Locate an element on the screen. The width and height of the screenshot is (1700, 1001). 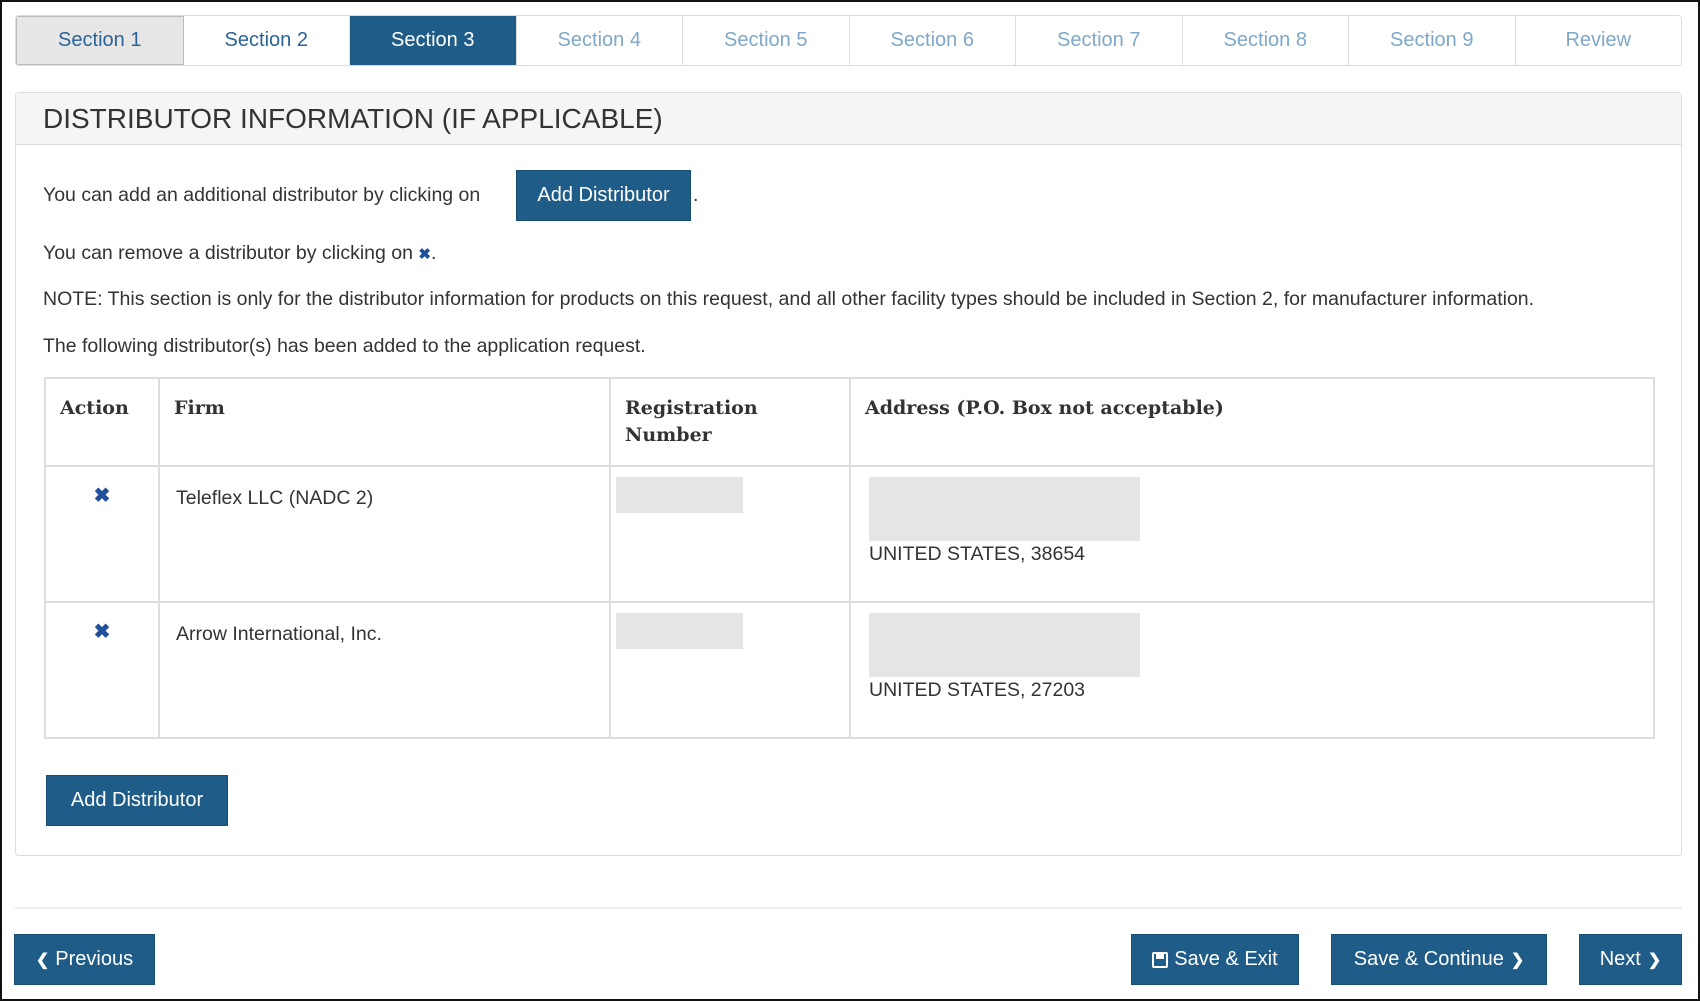
previous-button: ❮ Previous is located at coordinates (84, 959).